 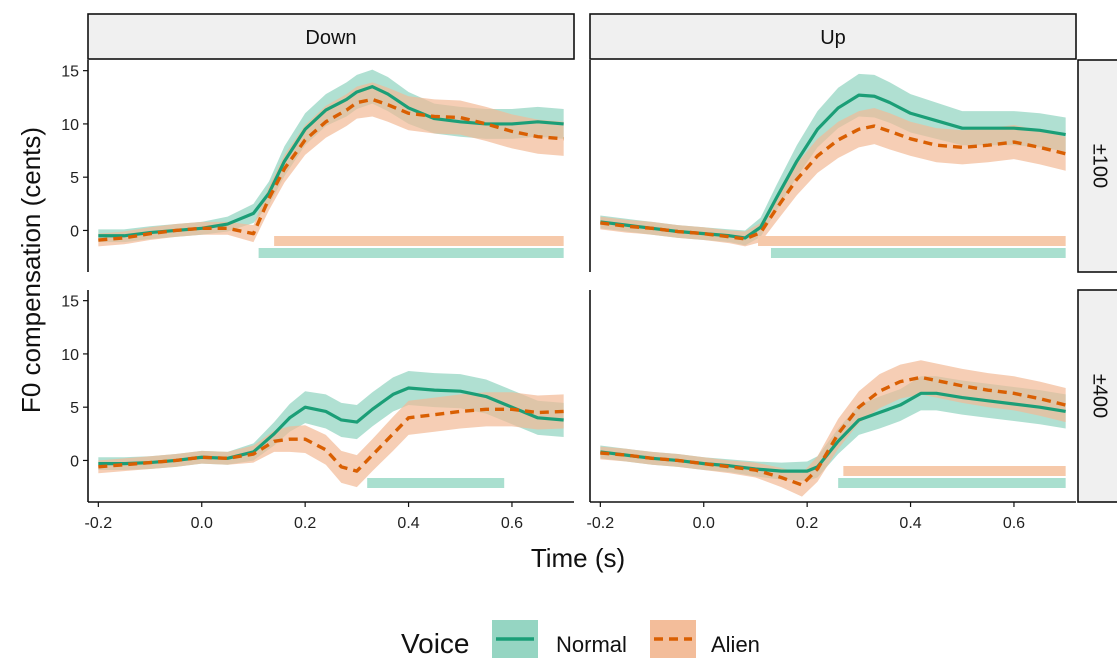 What do you see at coordinates (591, 644) in the screenshot?
I see `legend-label-normal: Normal` at bounding box center [591, 644].